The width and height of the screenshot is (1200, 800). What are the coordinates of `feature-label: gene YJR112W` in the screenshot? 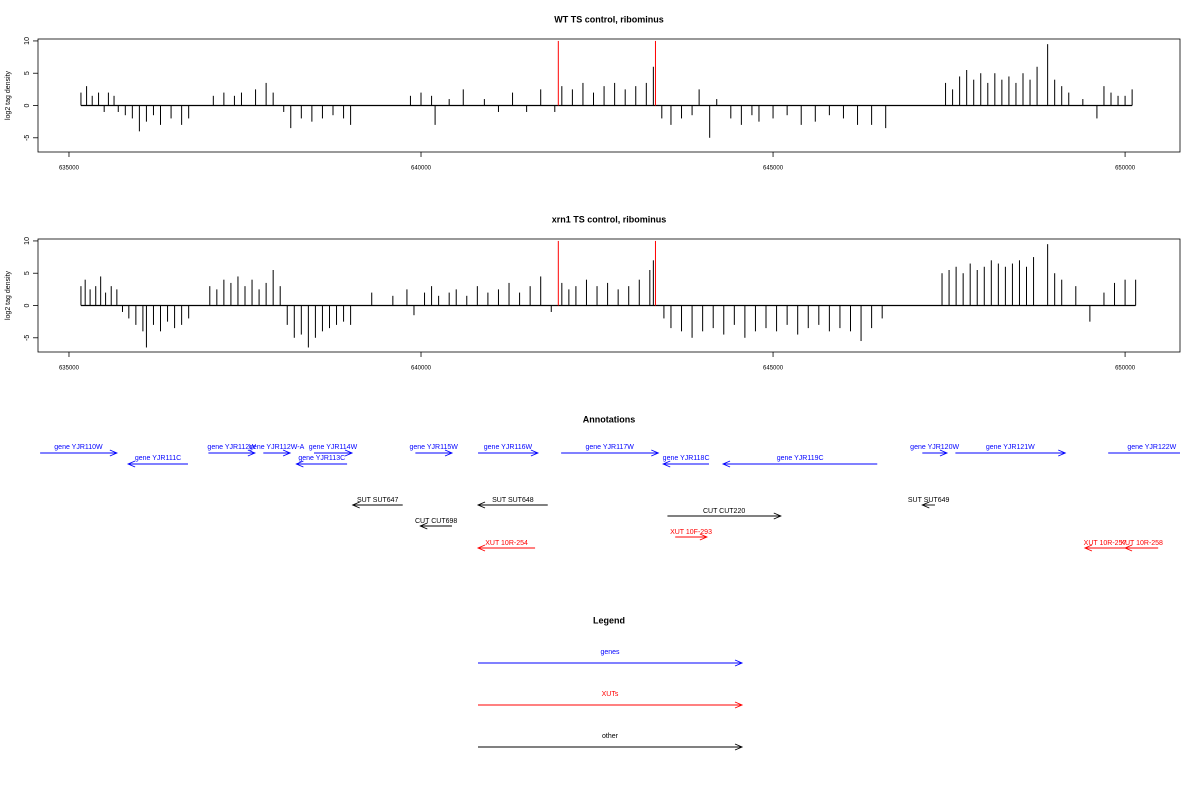 It's located at (231, 447).